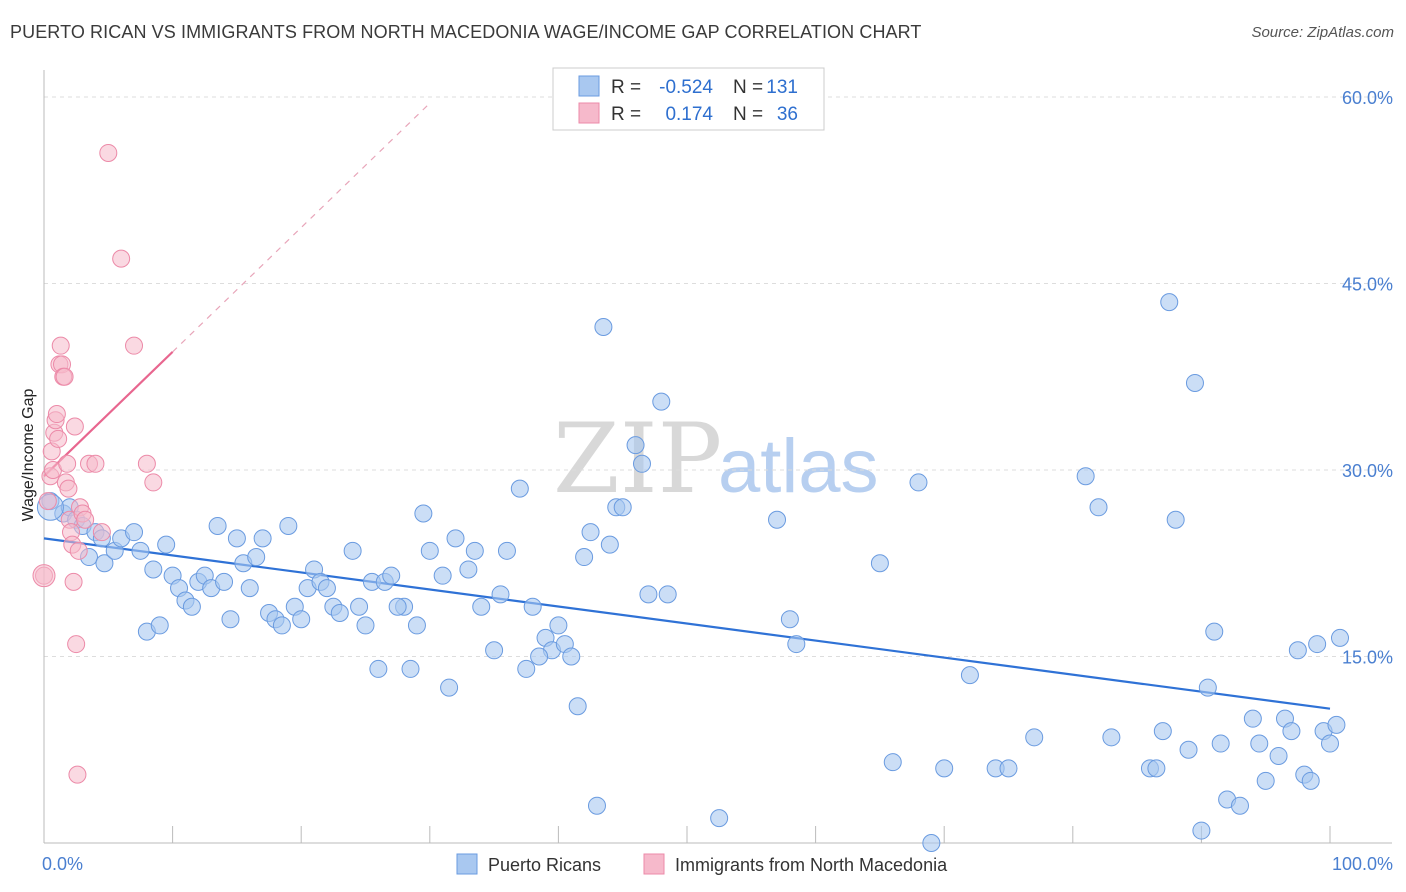 The height and width of the screenshot is (892, 1406). I want to click on x-tick-label: 0.0%, so click(62, 864).